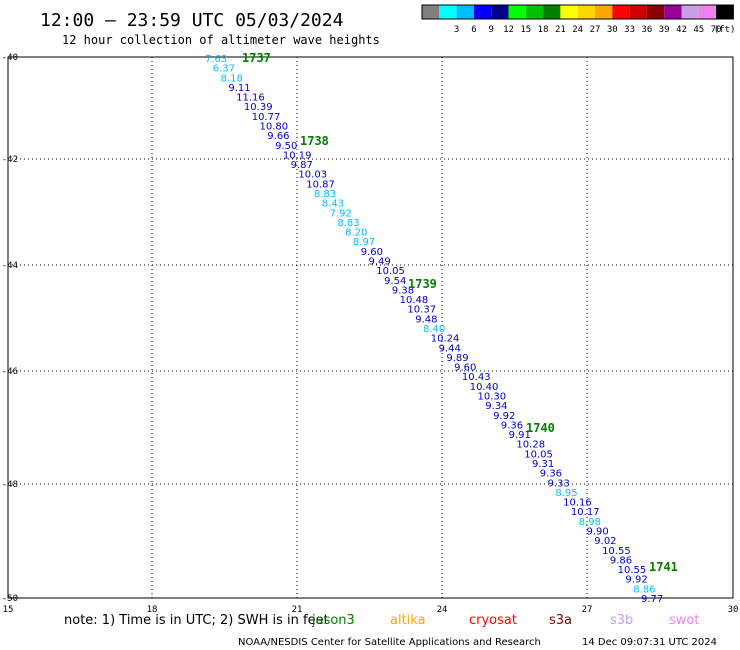 The image size is (740, 650). Describe the element at coordinates (341, 213) in the screenshot. I see `wave-height-label: 7.92` at that location.